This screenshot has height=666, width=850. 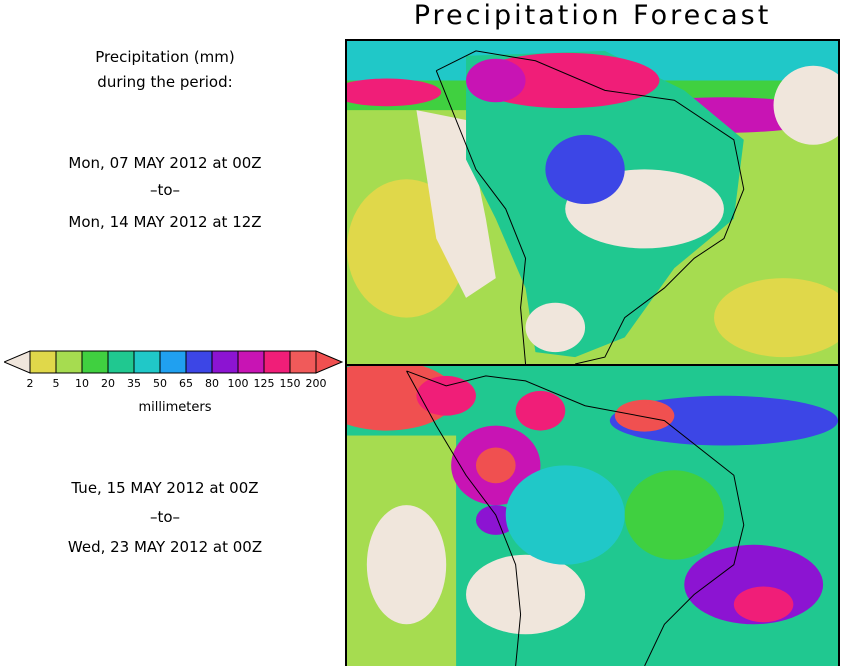 What do you see at coordinates (108, 383) in the screenshot?
I see `legend-tick-label: 20` at bounding box center [108, 383].